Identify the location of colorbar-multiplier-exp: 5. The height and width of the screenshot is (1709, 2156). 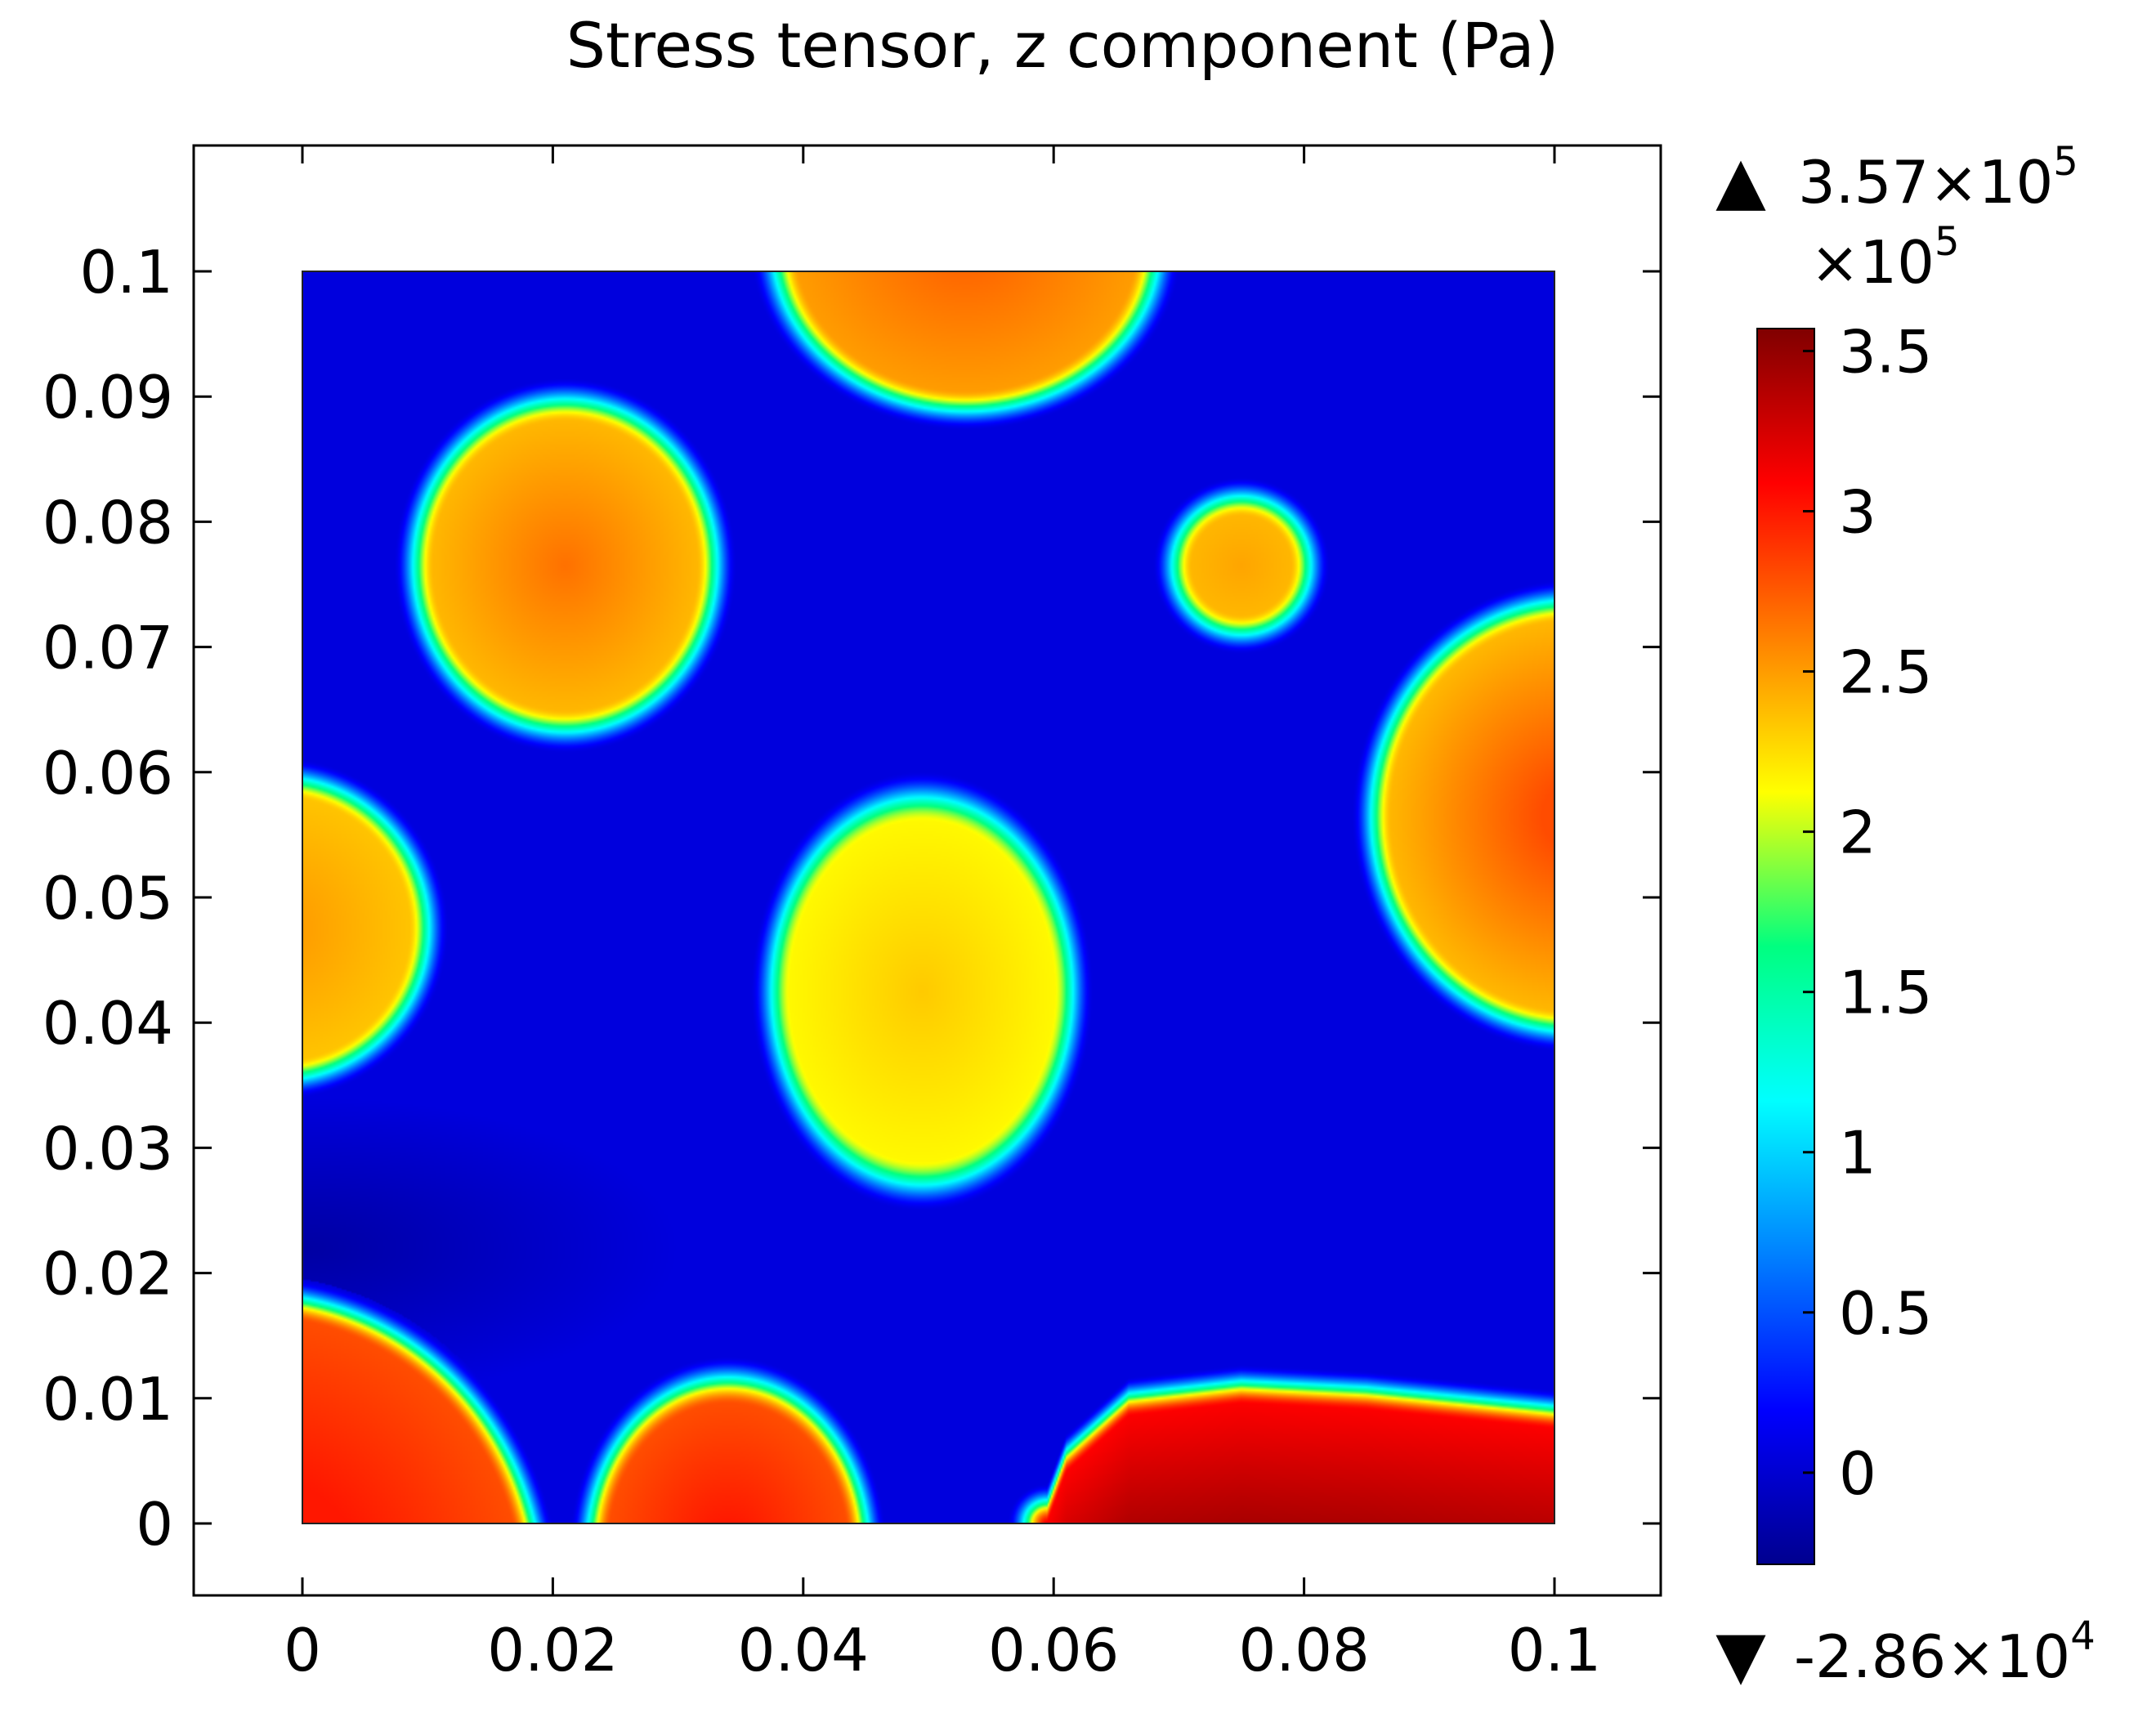
(1947, 242).